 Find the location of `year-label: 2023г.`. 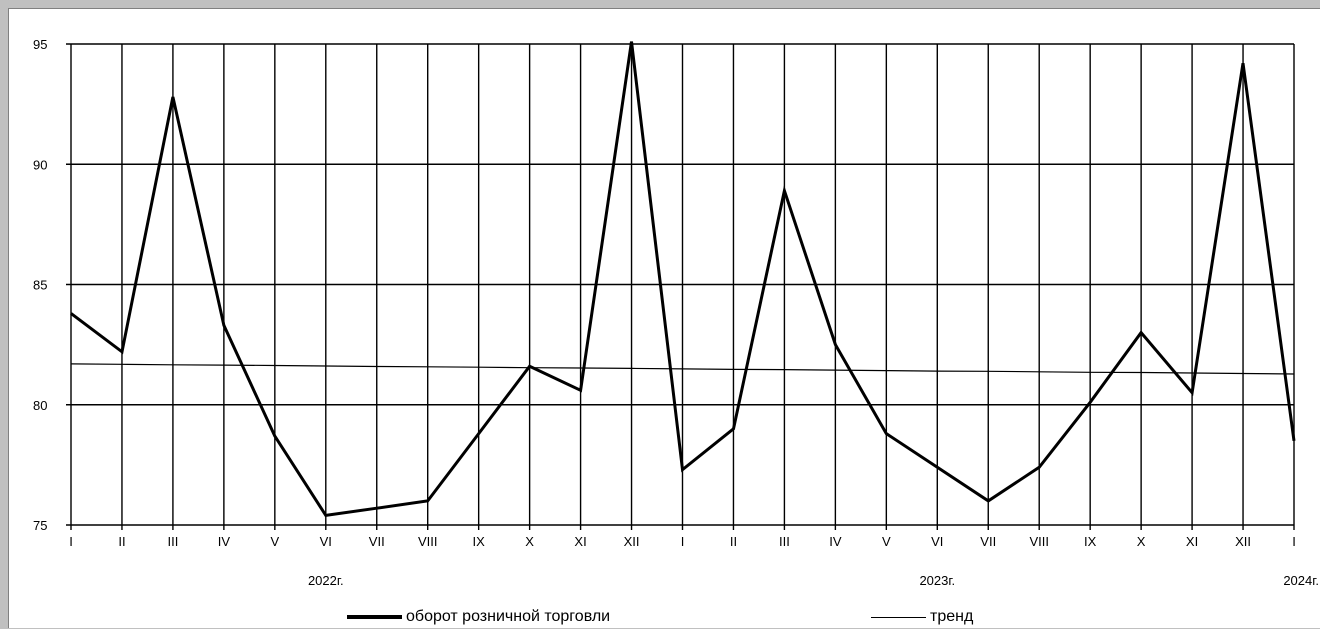

year-label: 2023г. is located at coordinates (937, 580).